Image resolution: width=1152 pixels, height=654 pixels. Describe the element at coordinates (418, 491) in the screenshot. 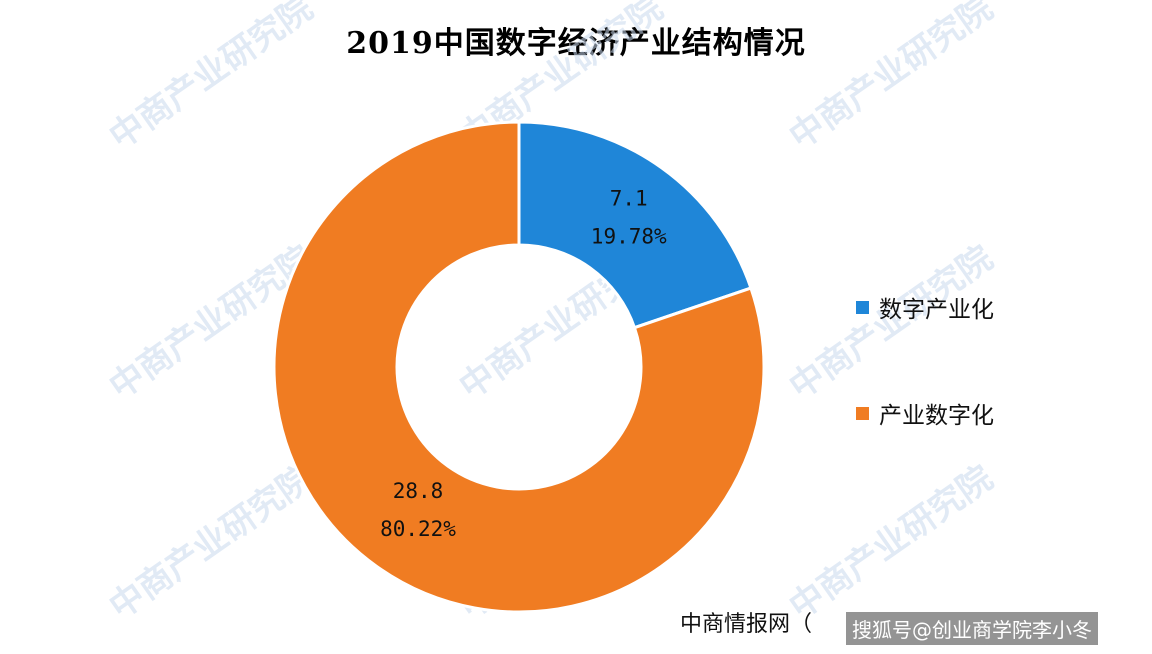

I see `slice-2-value-label: 28.8` at that location.